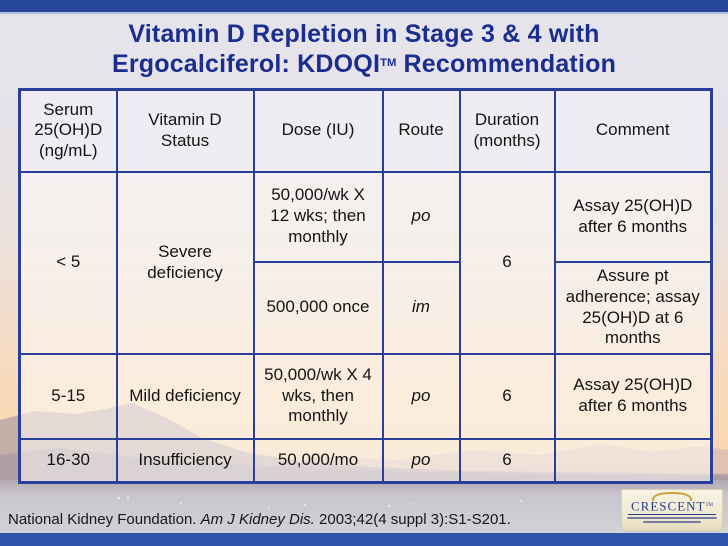 The width and height of the screenshot is (728, 546). I want to click on cell-comment-insufficiency, so click(633, 460).